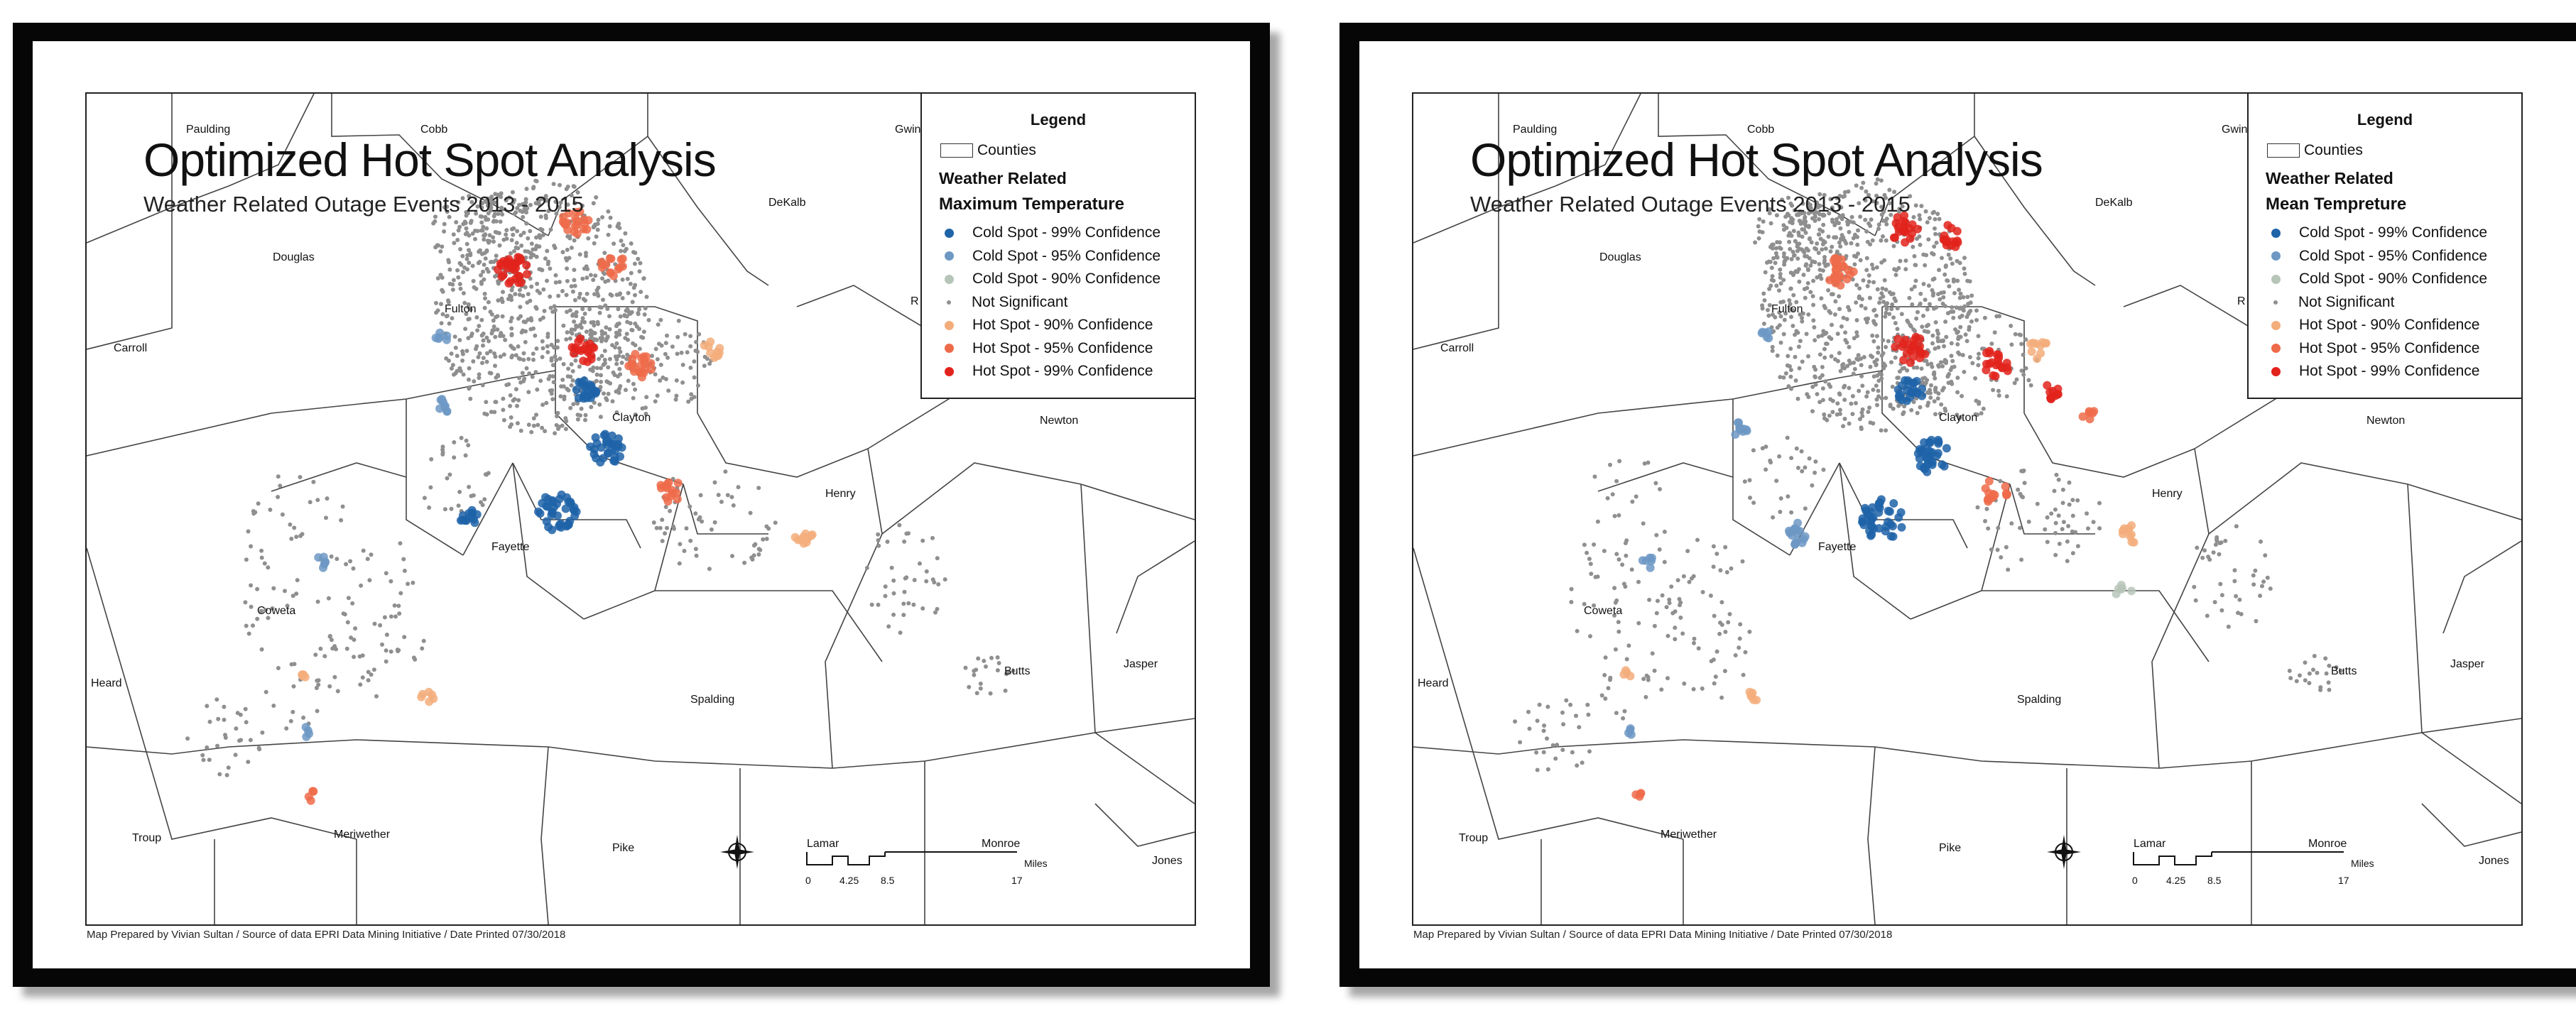 Image resolution: width=2576 pixels, height=1011 pixels. What do you see at coordinates (908, 130) in the screenshot?
I see `county-label: Gwin` at bounding box center [908, 130].